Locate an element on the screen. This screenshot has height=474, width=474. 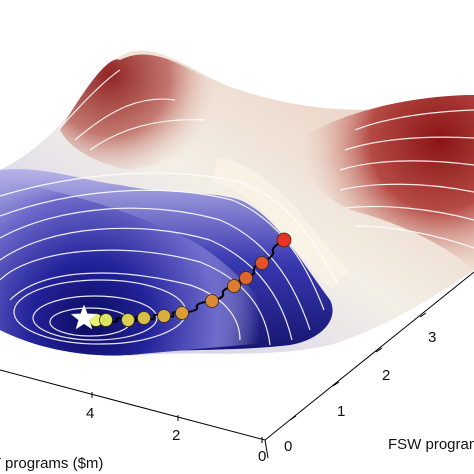
x-tick-label: 2 is located at coordinates (386, 375).